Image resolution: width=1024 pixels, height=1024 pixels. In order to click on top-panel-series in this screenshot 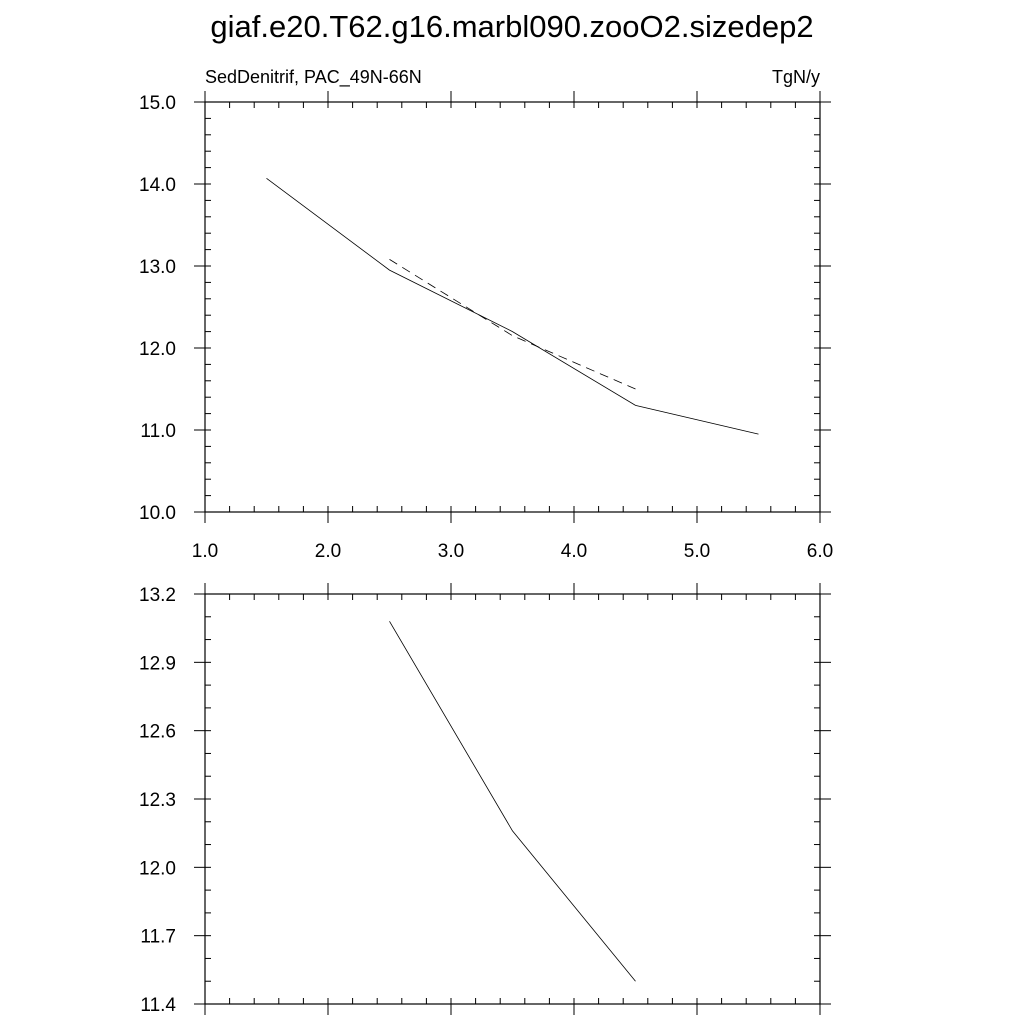, I will do `click(512, 306)`.